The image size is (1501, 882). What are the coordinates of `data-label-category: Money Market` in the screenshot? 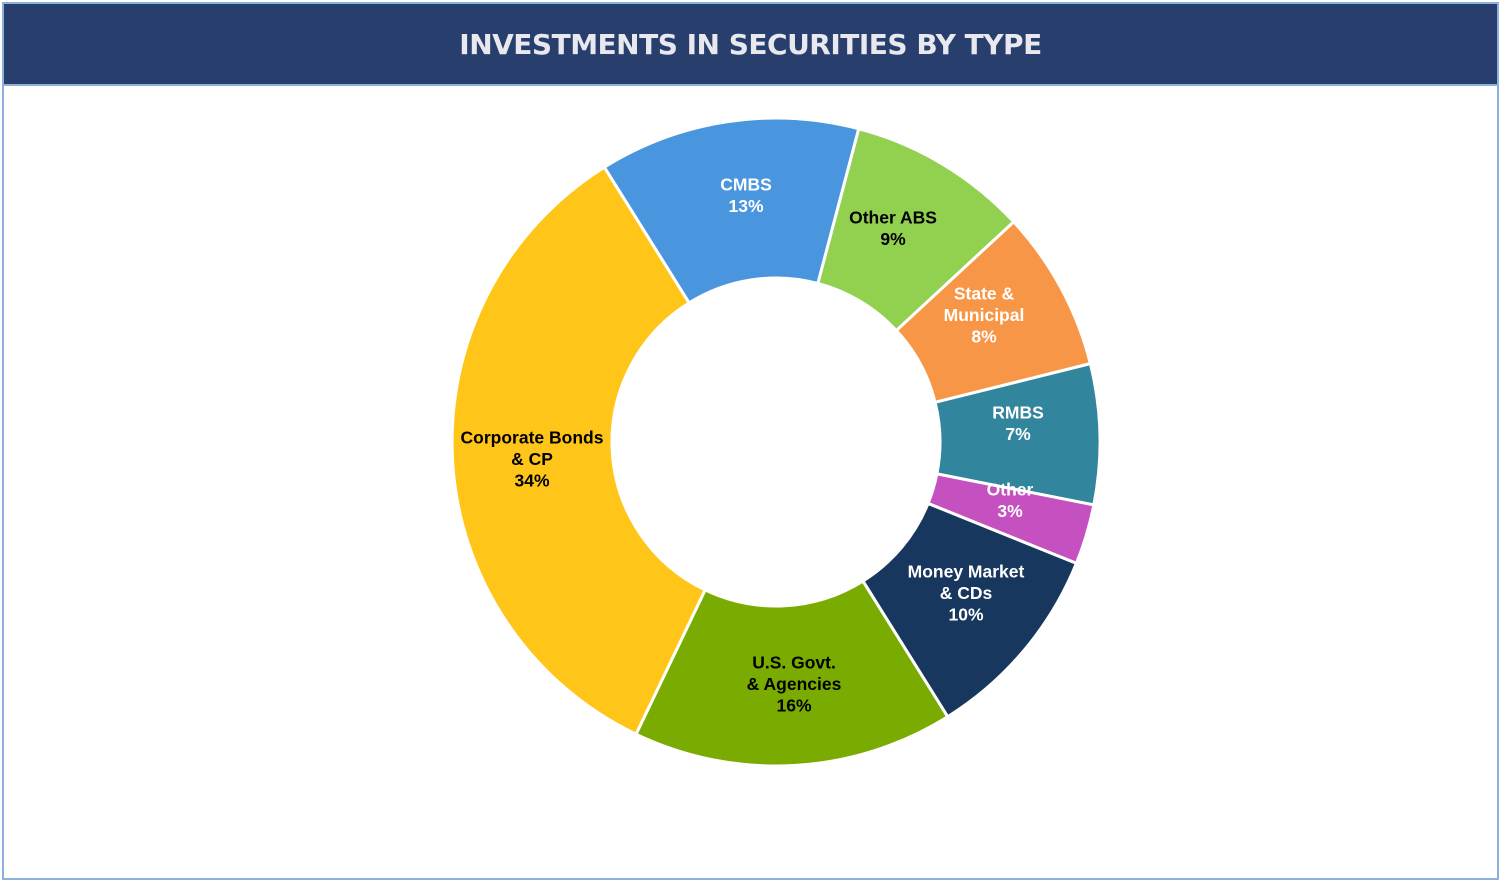 It's located at (966, 572).